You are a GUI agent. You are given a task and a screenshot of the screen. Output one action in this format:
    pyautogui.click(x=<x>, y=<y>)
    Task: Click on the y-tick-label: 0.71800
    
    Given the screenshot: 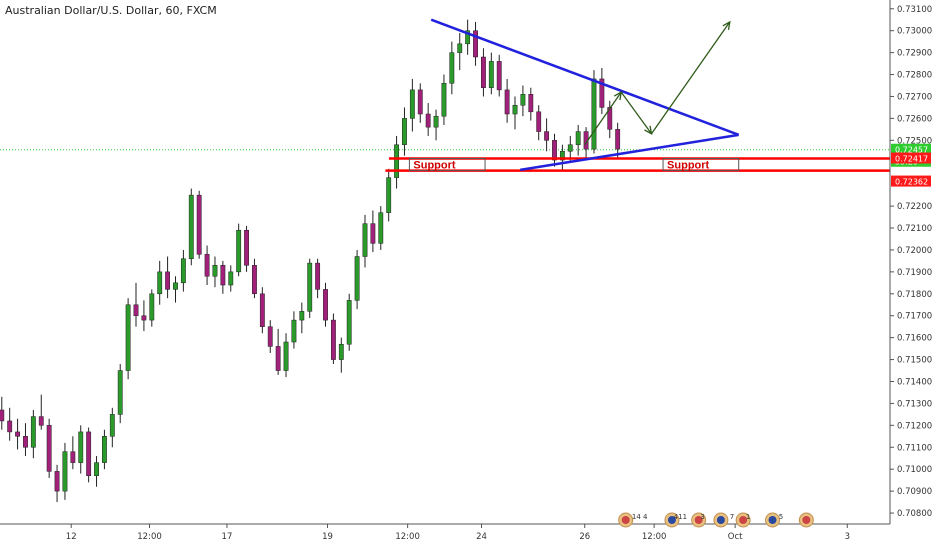 What is the action you would take?
    pyautogui.click(x=914, y=295)
    